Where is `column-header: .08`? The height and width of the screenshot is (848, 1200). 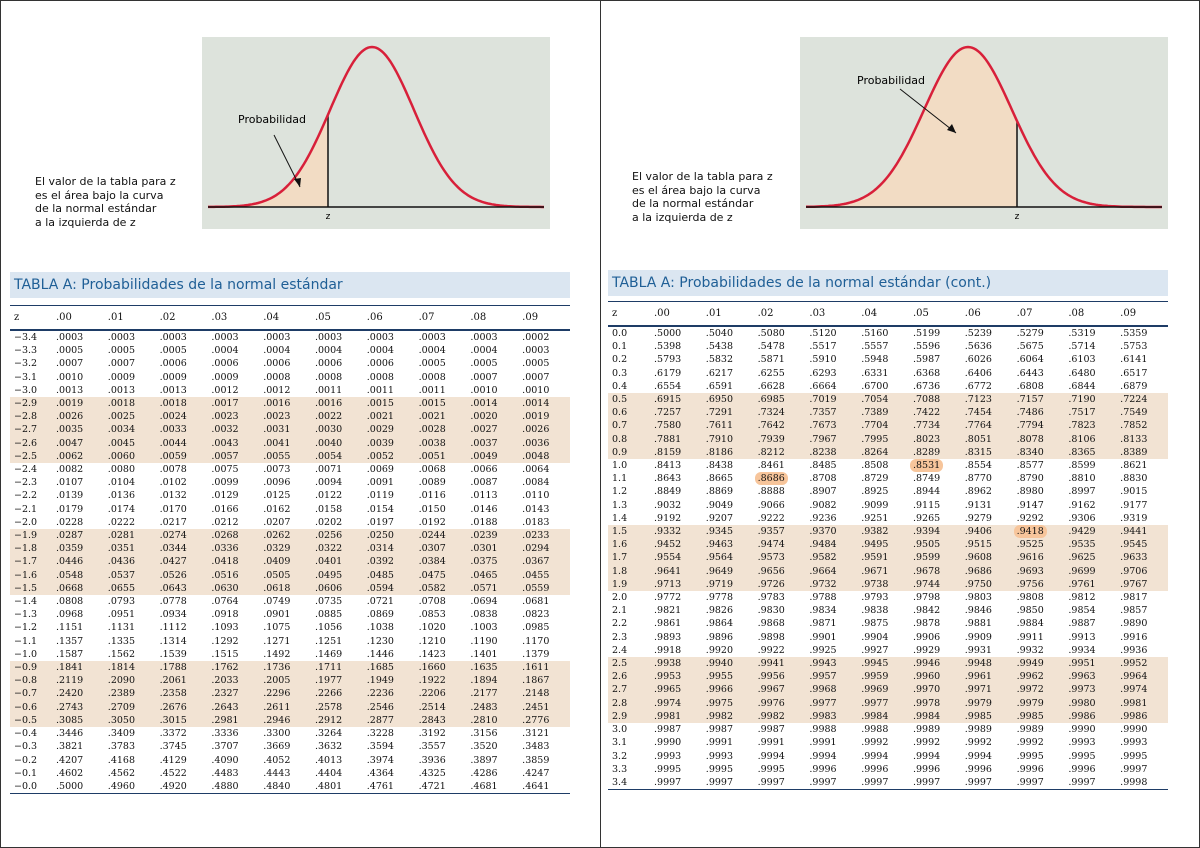 column-header: .08 is located at coordinates (492, 318).